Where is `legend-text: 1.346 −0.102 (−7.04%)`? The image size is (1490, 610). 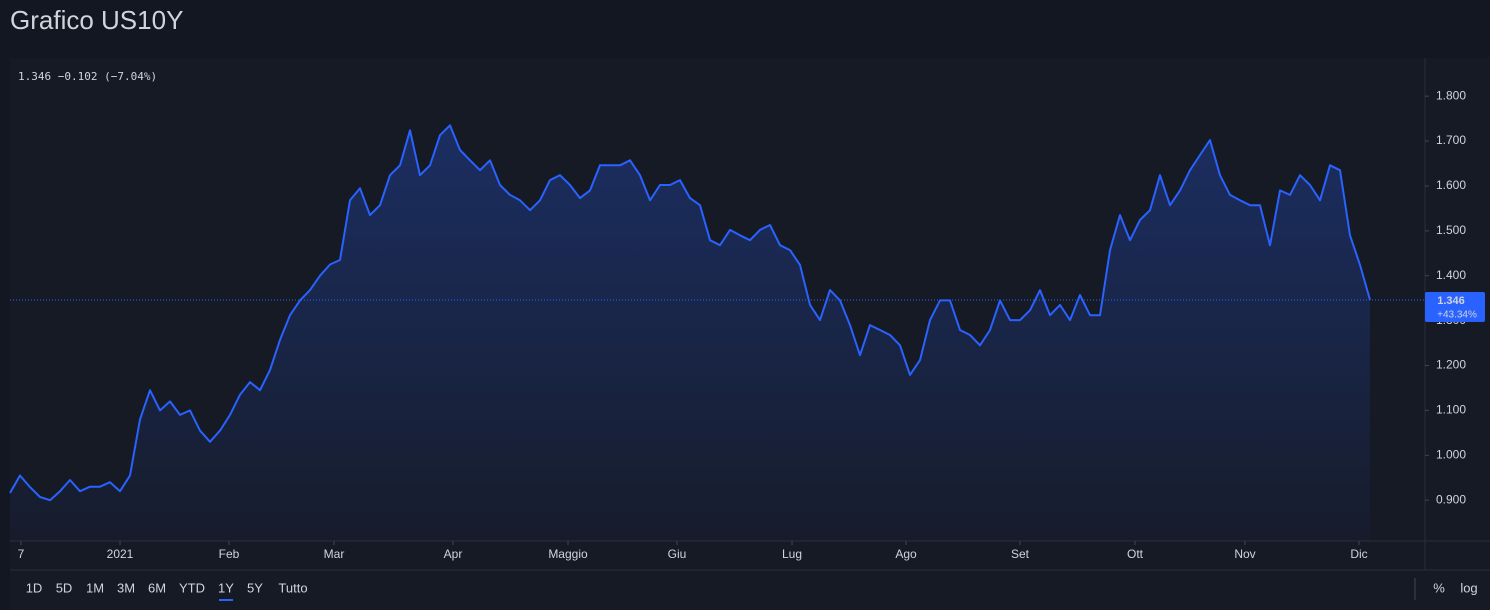
legend-text: 1.346 −0.102 (−7.04%) is located at coordinates (87, 76).